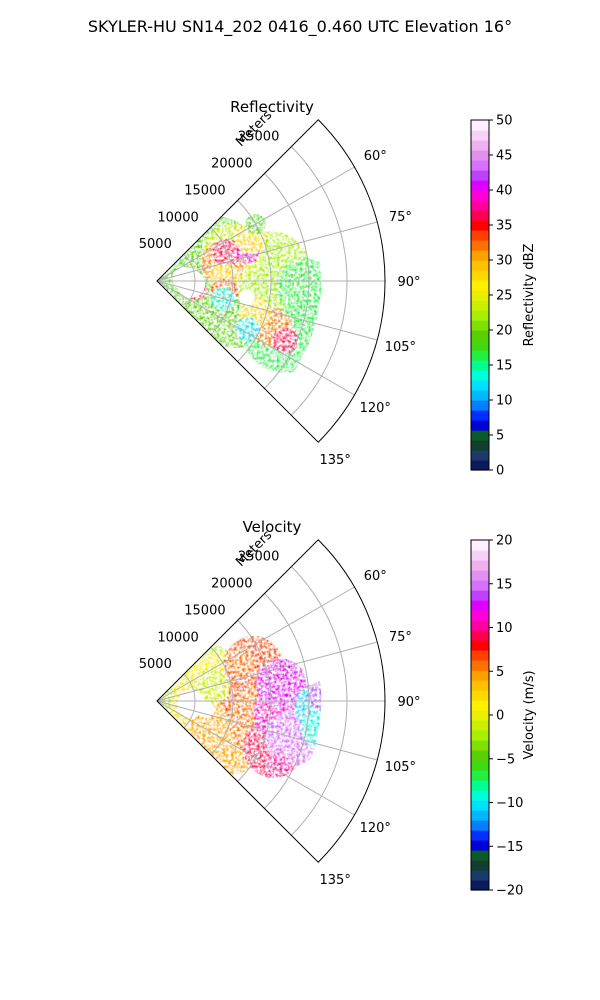 The width and height of the screenshot is (600, 1000). I want to click on colorbar-tick-label: 30, so click(504, 261).